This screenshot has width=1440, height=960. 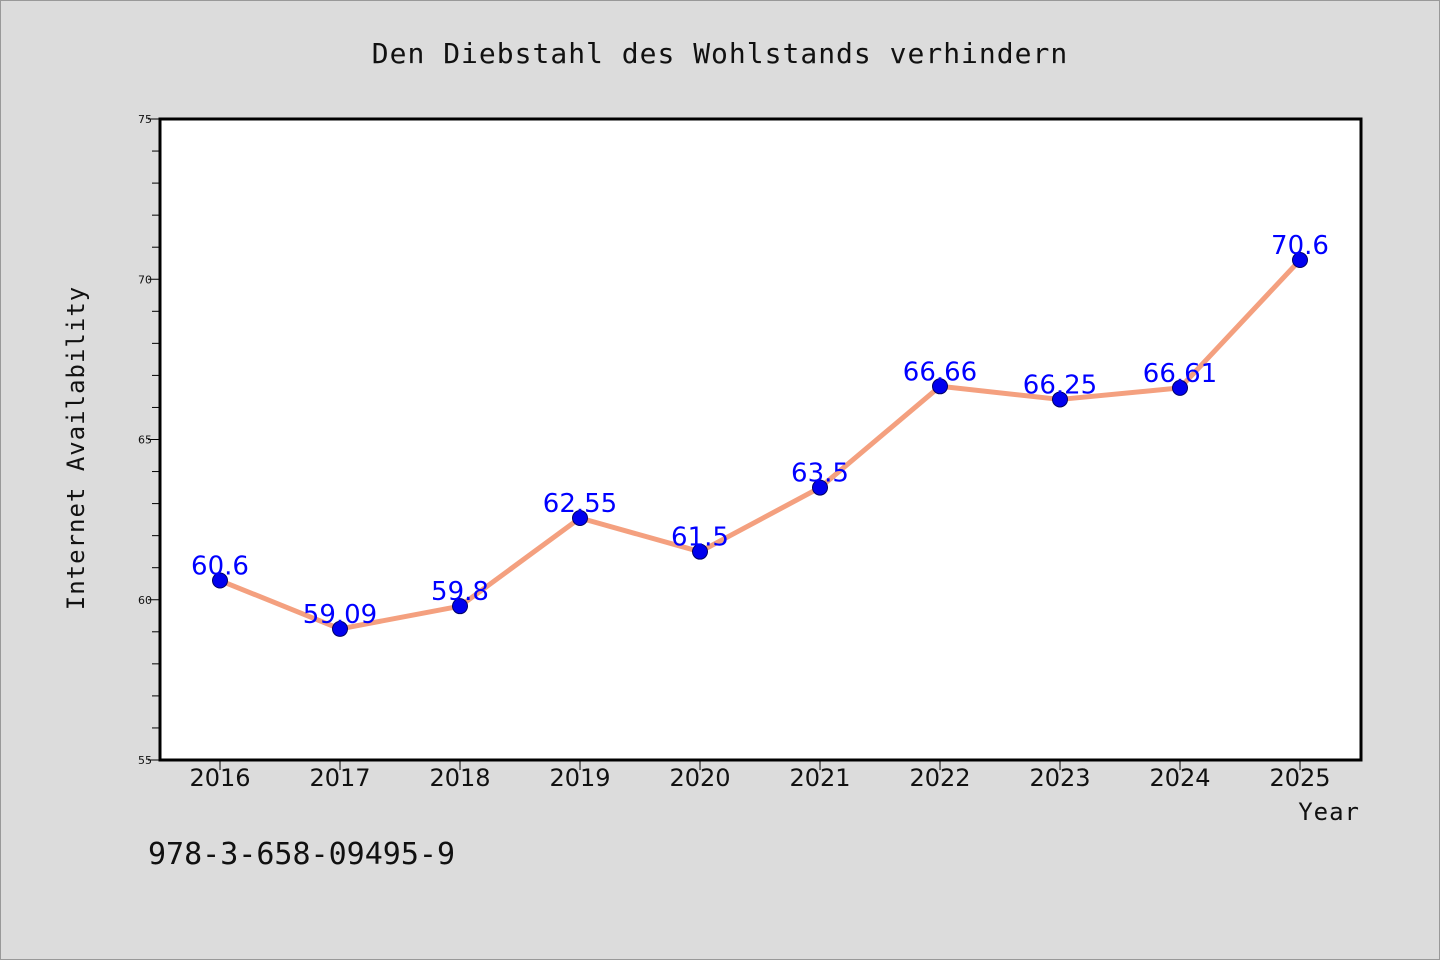 What do you see at coordinates (301, 854) in the screenshot?
I see `isbn-text: 978-3-658-09495-9` at bounding box center [301, 854].